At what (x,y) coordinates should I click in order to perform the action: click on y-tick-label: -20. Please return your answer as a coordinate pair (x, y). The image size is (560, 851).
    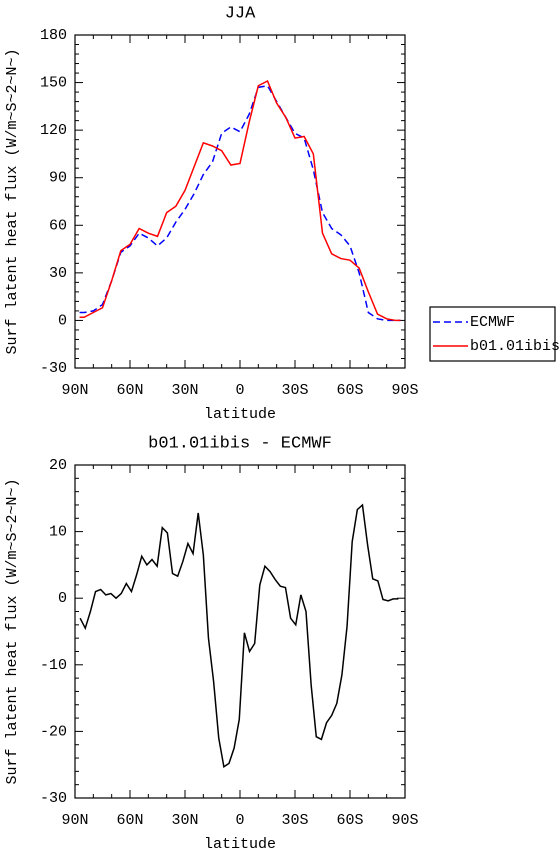
    Looking at the image, I should click on (53, 731).